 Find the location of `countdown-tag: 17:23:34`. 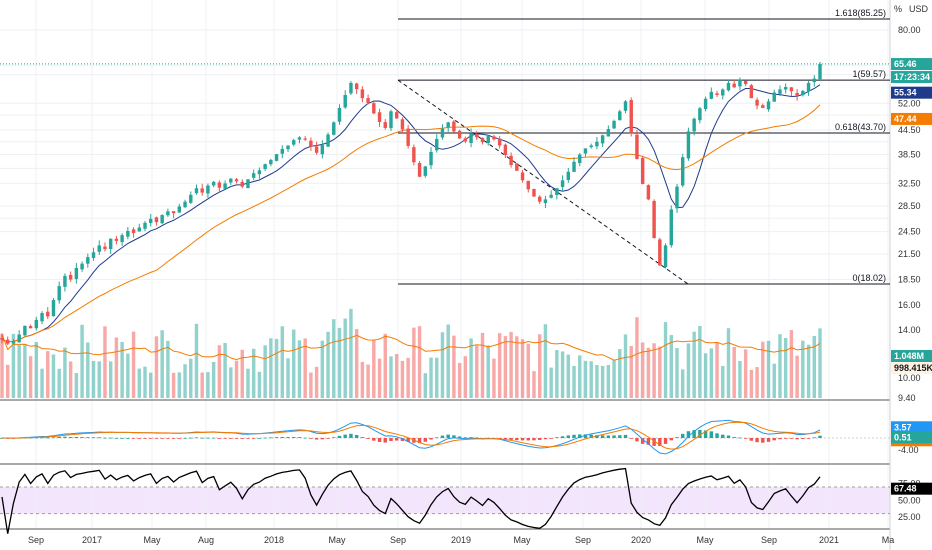

countdown-tag: 17:23:34 is located at coordinates (912, 77).